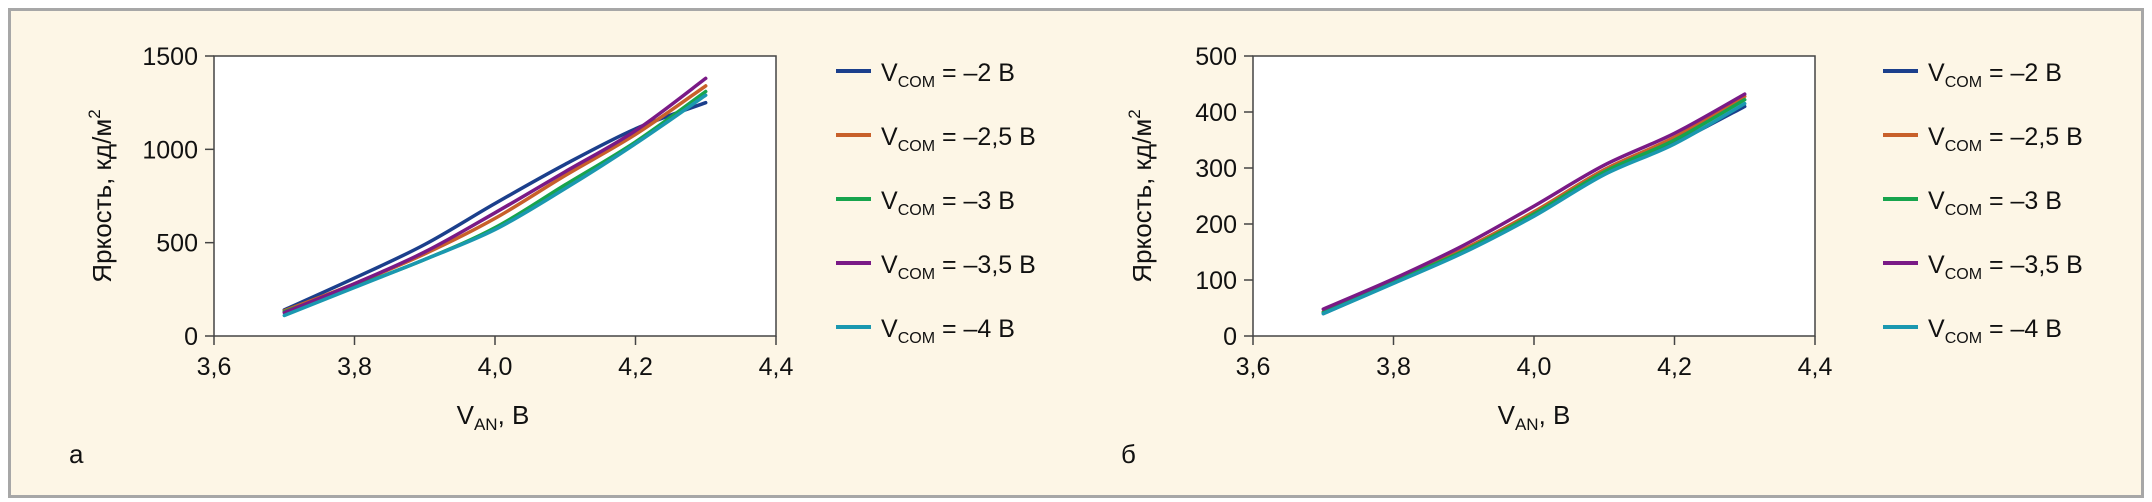 The height and width of the screenshot is (502, 2152). Describe the element at coordinates (170, 150) in the screenshot. I see `y-tick-label: 1000` at that location.